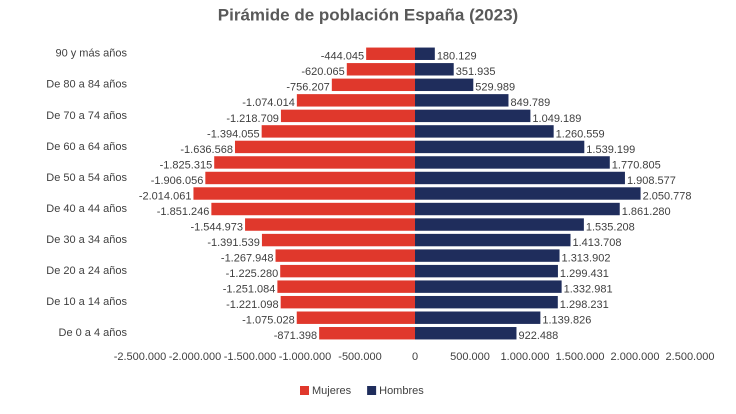 The height and width of the screenshot is (414, 736). I want to click on legend-label: Hombres, so click(401, 391).